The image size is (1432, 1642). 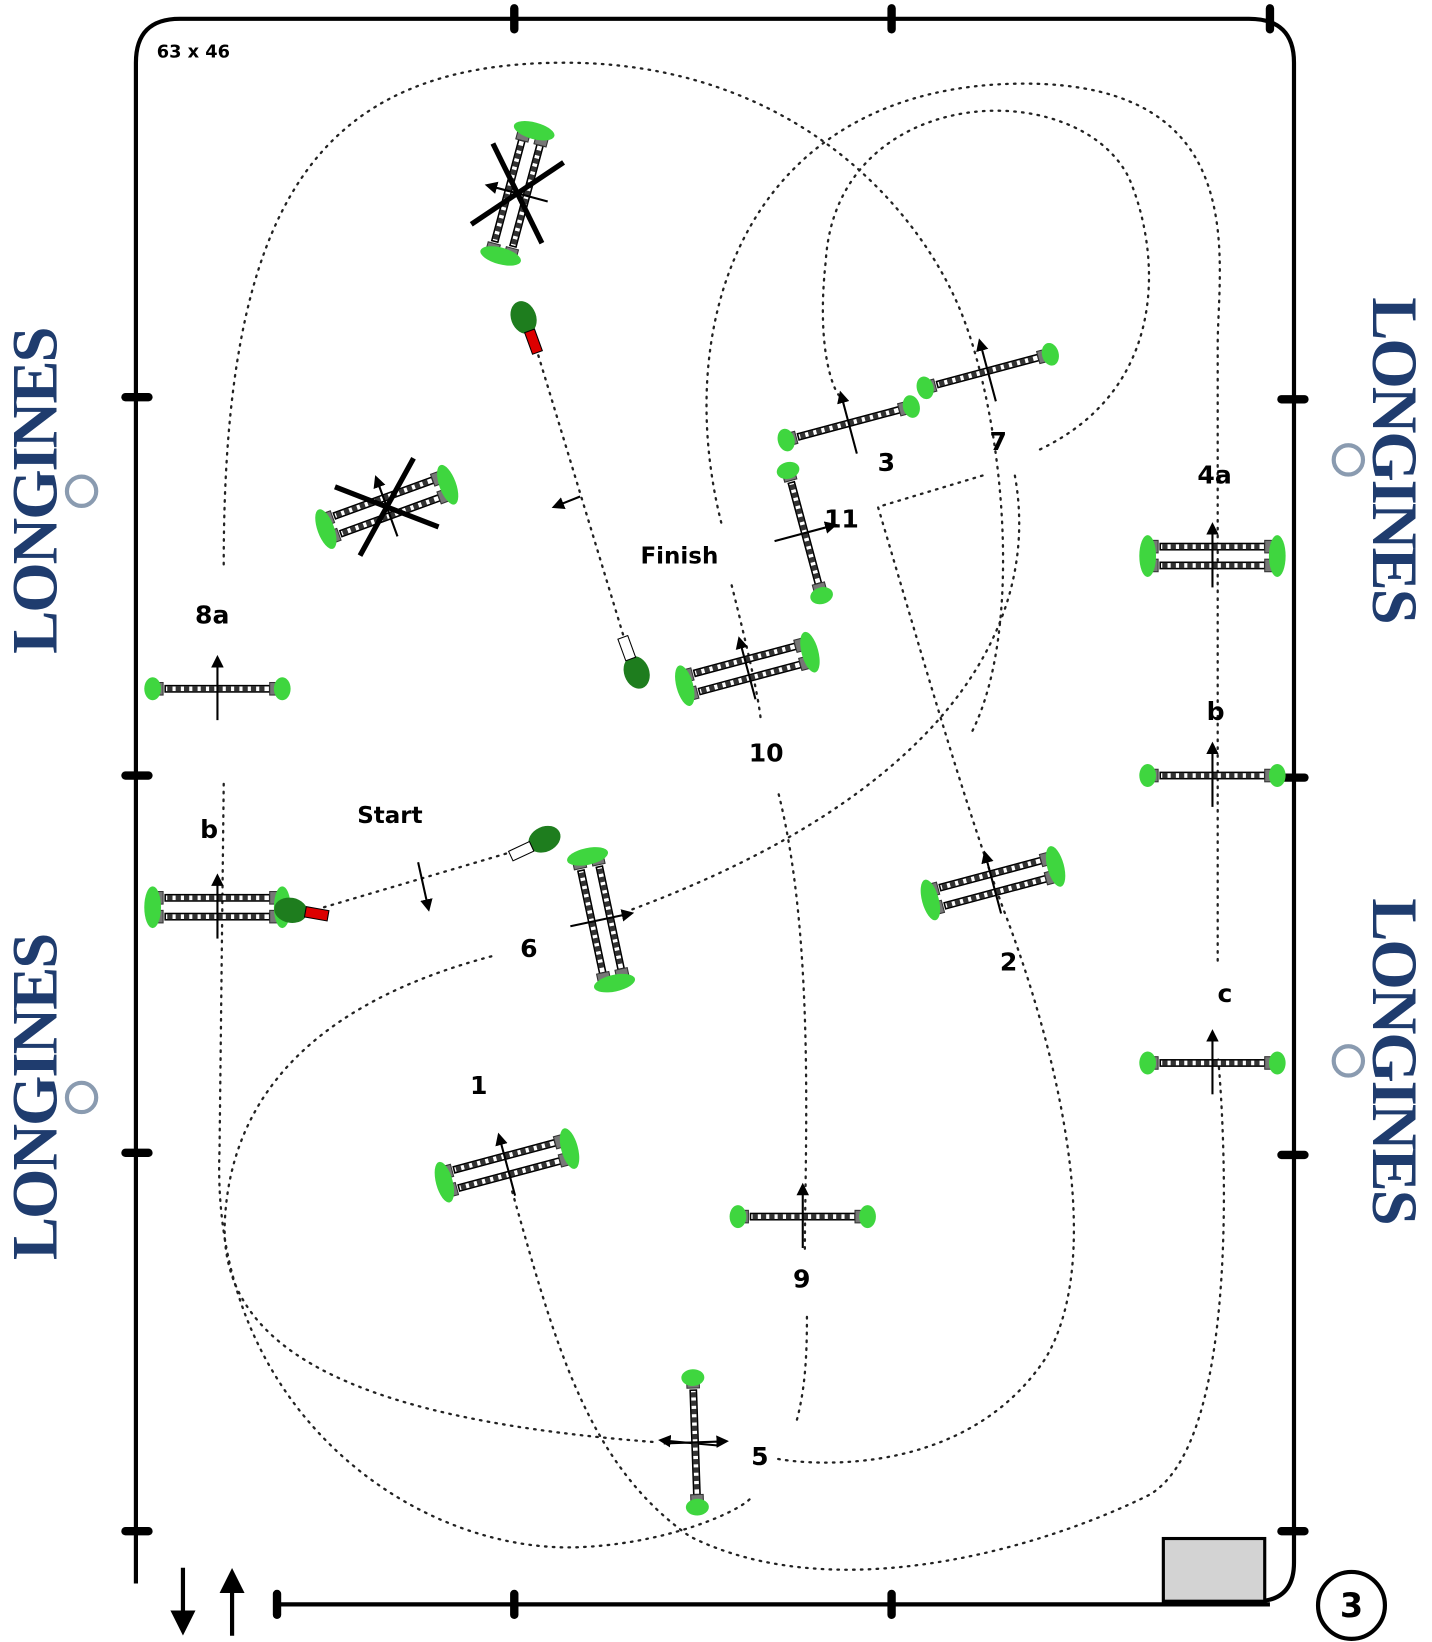 I want to click on finish-label: Finish, so click(x=679, y=557).